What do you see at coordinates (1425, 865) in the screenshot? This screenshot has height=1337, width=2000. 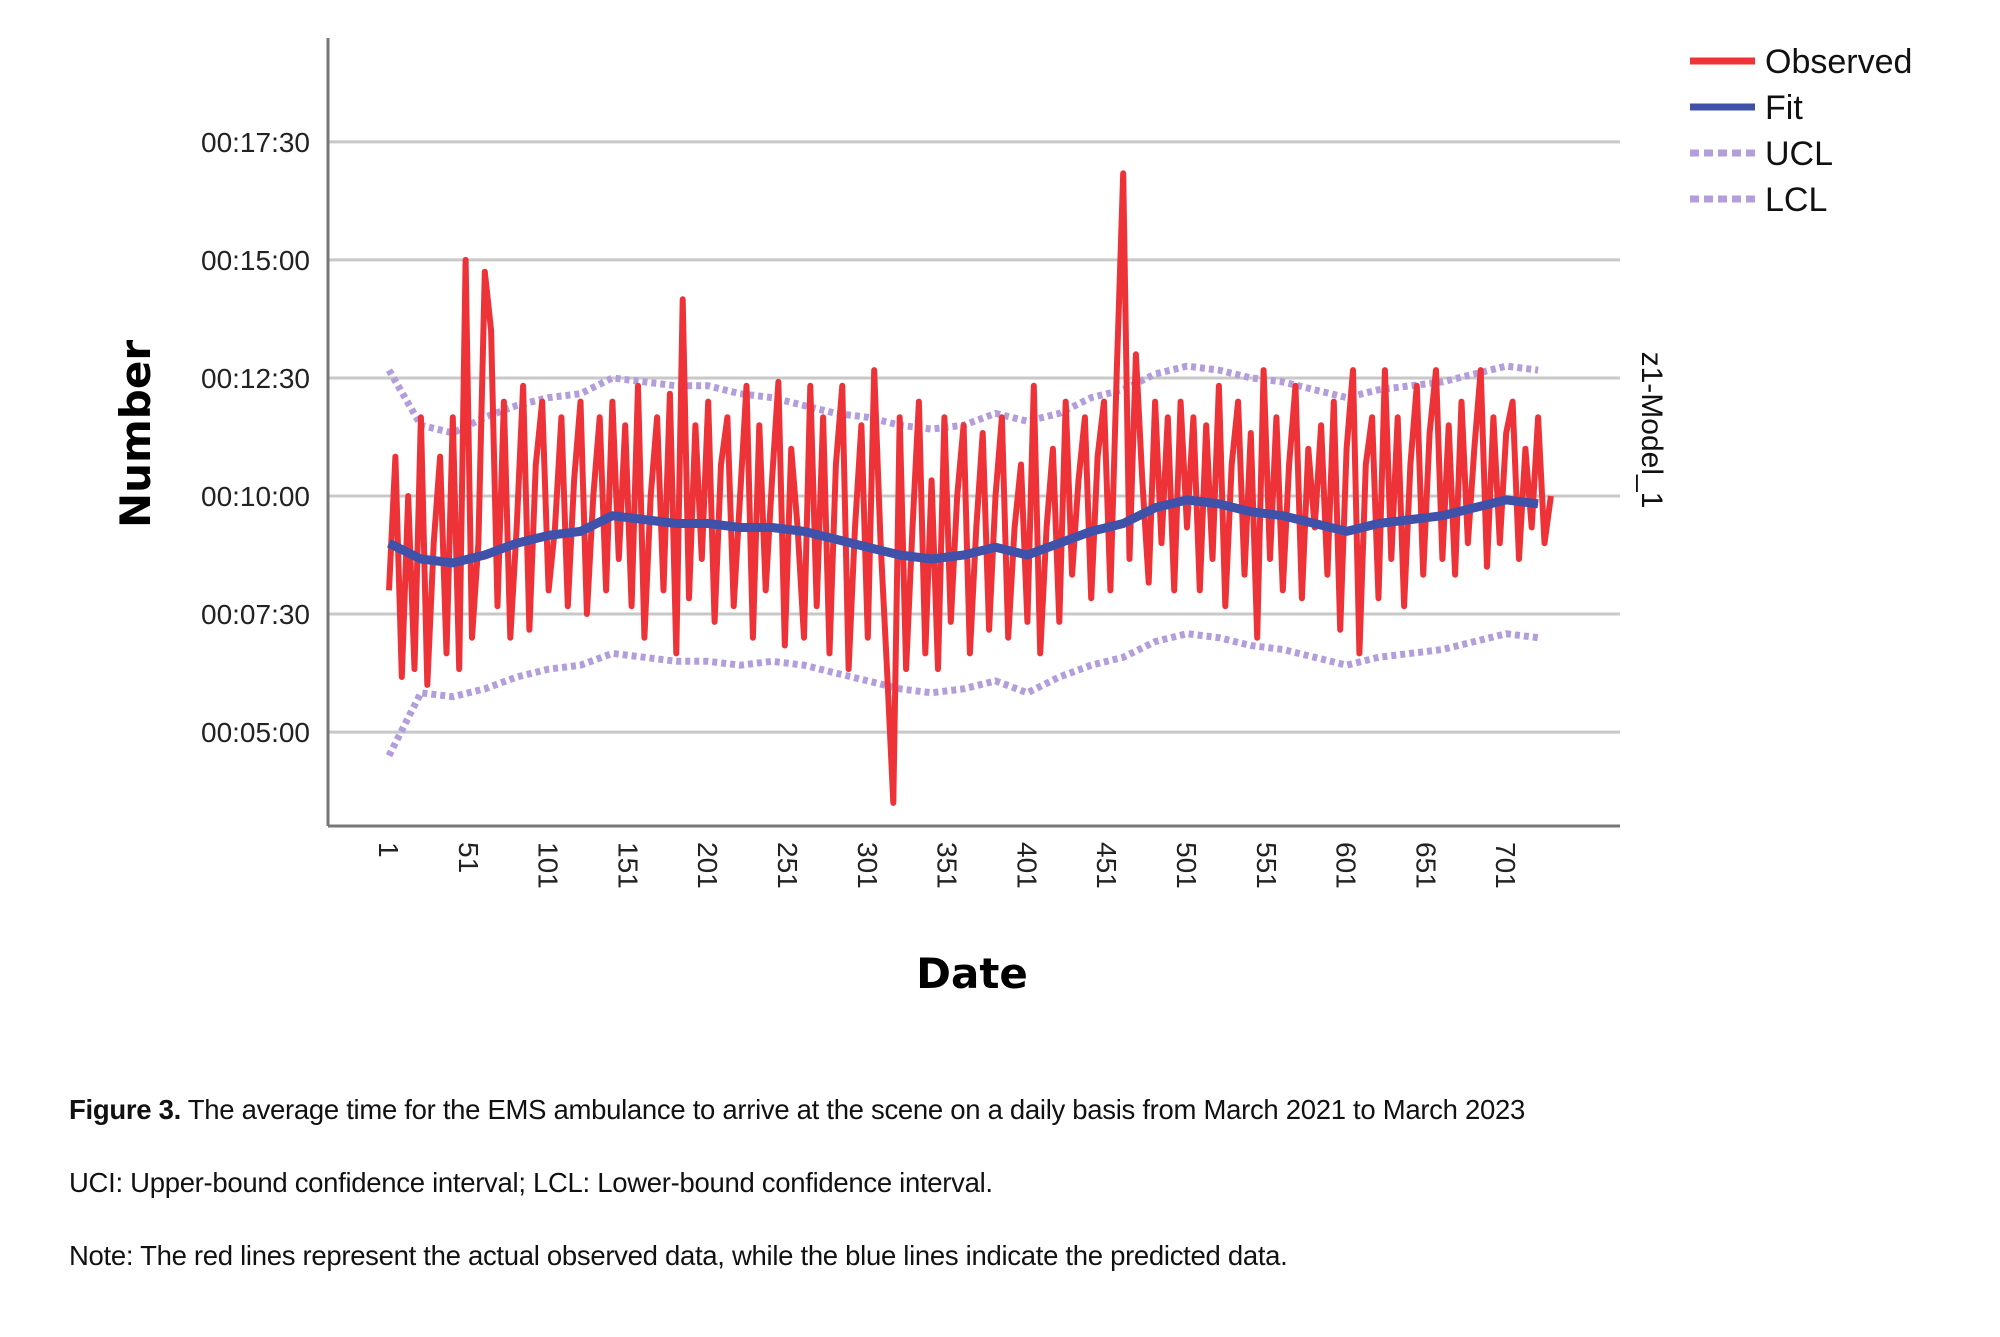 I see `x-tick-label: 651` at bounding box center [1425, 865].